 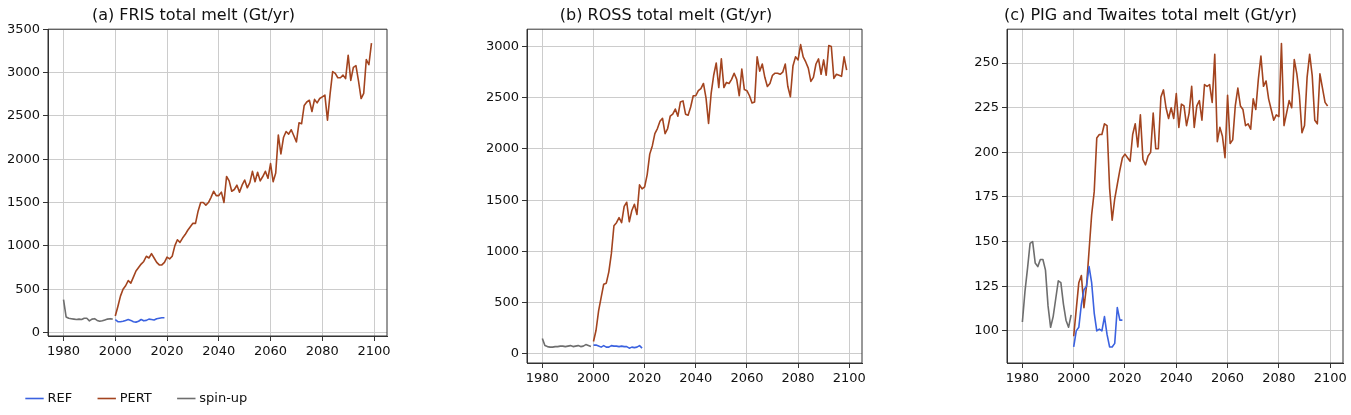 What do you see at coordinates (1150, 14) in the screenshot?
I see `chart-title: (c) PIG and Twaites total melt (Gt/yr)` at bounding box center [1150, 14].